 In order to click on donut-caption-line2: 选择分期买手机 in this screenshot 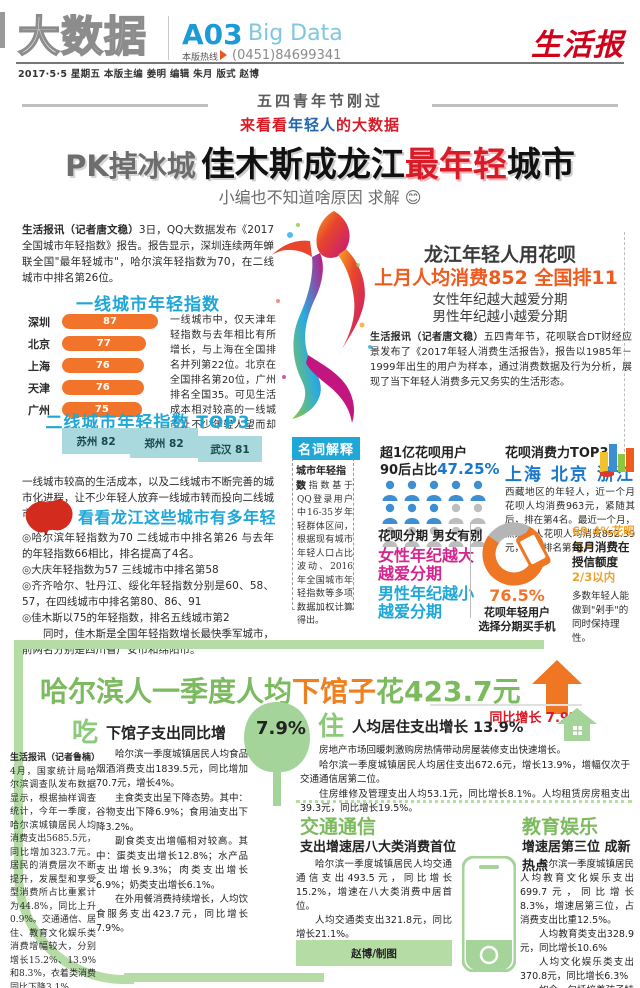, I will do `click(517, 626)`.